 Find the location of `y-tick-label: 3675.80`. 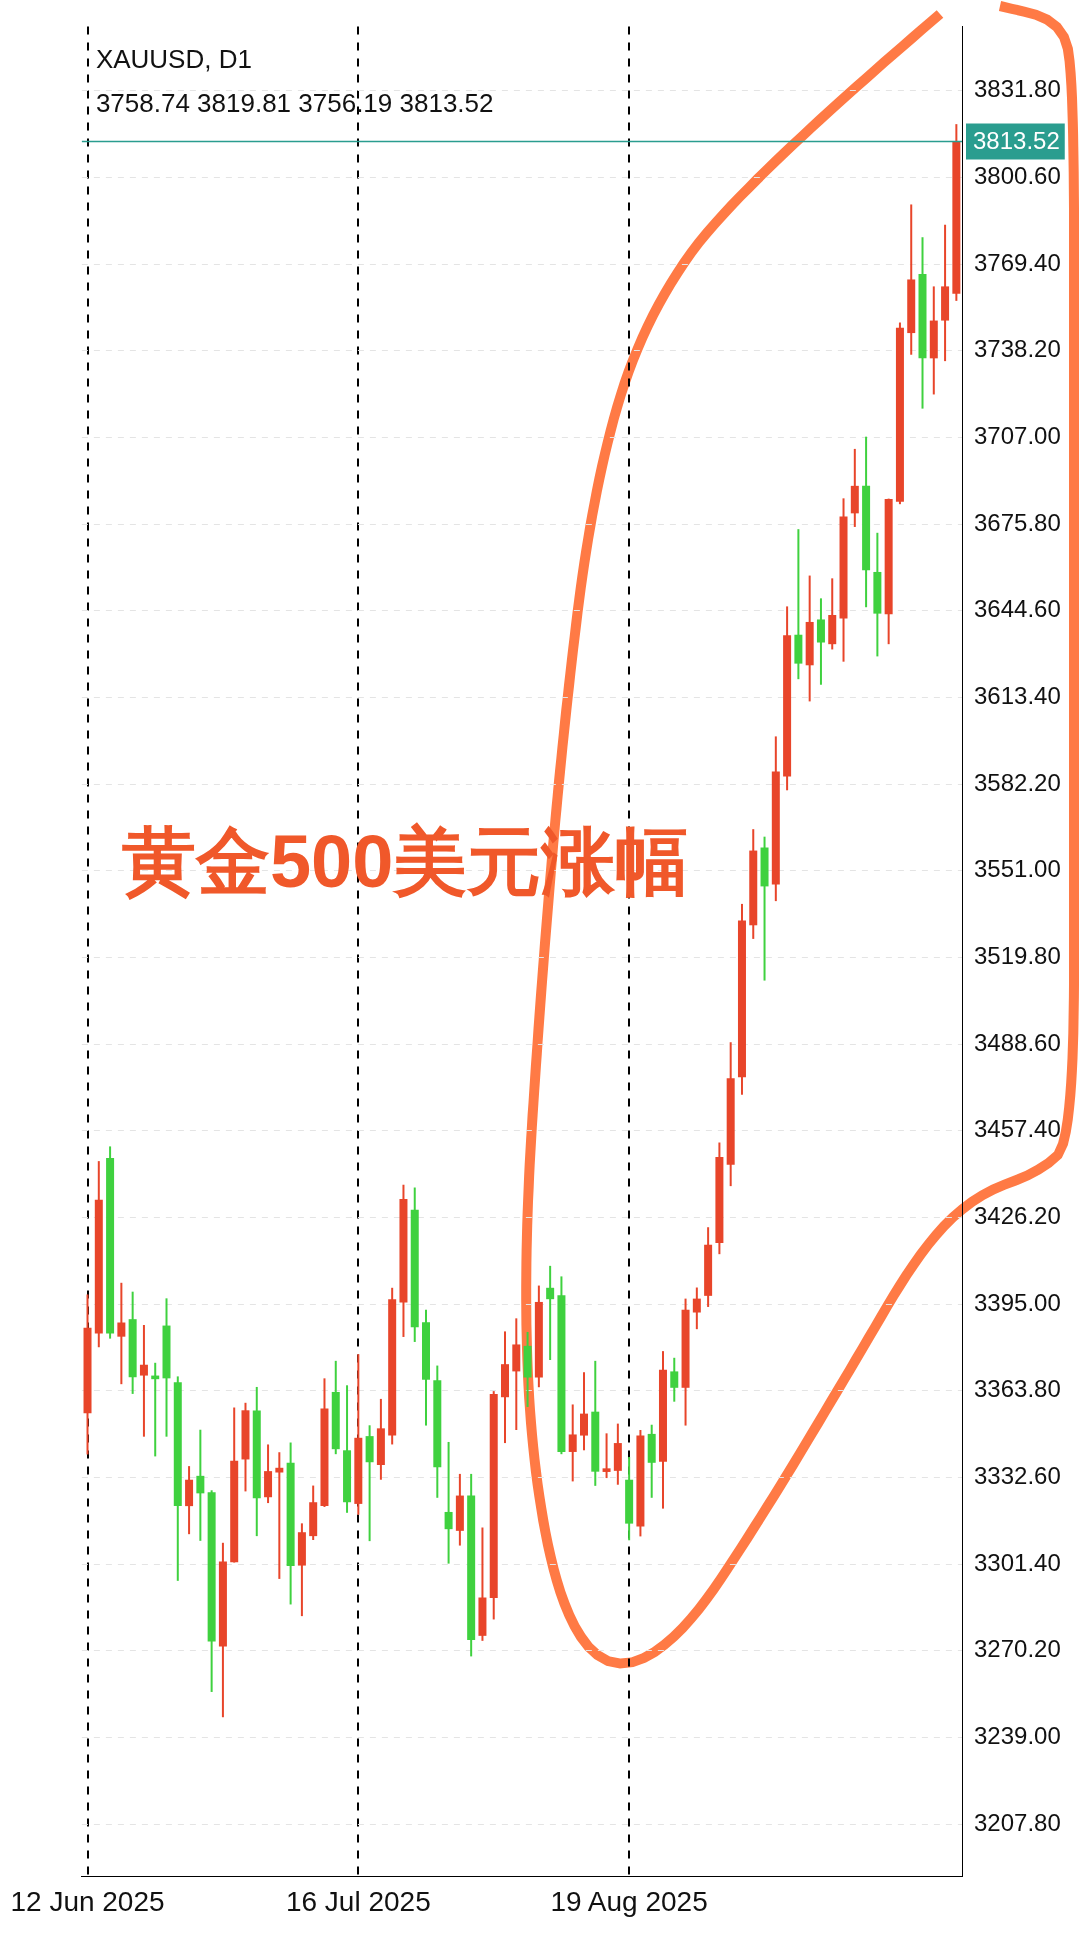

y-tick-label: 3675.80 is located at coordinates (1017, 522).